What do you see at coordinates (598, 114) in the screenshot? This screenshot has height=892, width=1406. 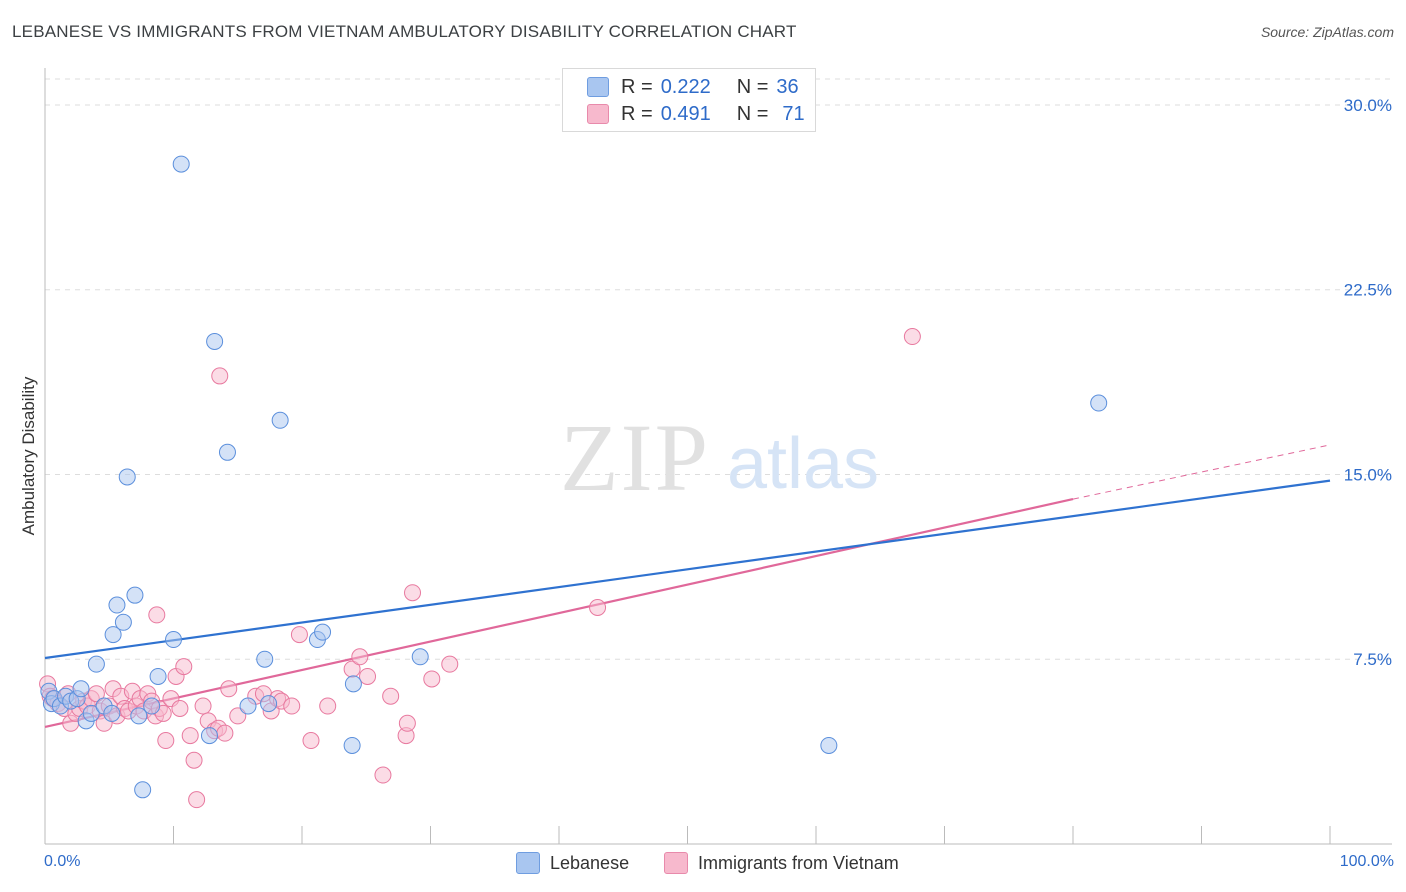 I see `legend-swatch-vietnam` at bounding box center [598, 114].